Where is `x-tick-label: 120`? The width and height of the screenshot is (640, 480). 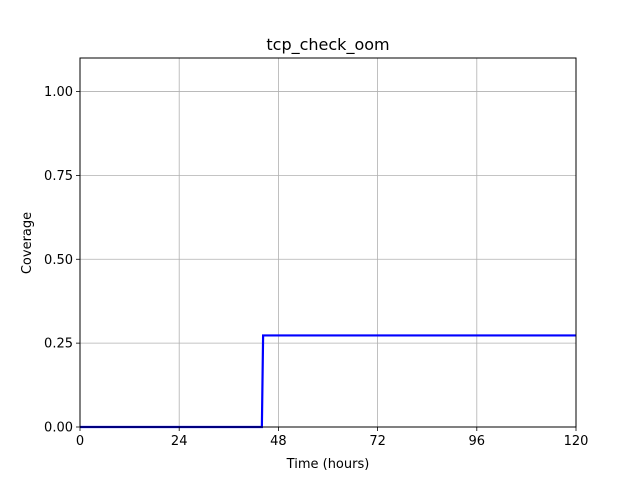 x-tick-label: 120 is located at coordinates (576, 441).